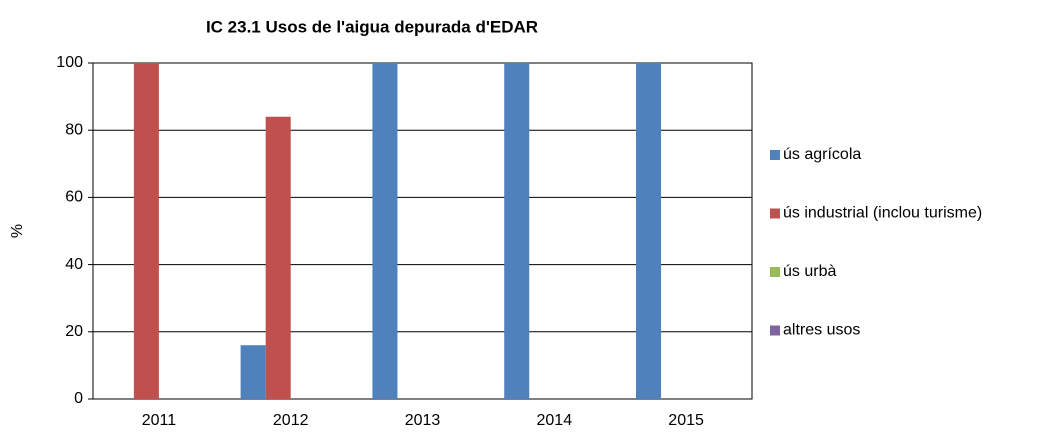  Describe the element at coordinates (821, 330) in the screenshot. I see `legend-label: altres usos` at that location.